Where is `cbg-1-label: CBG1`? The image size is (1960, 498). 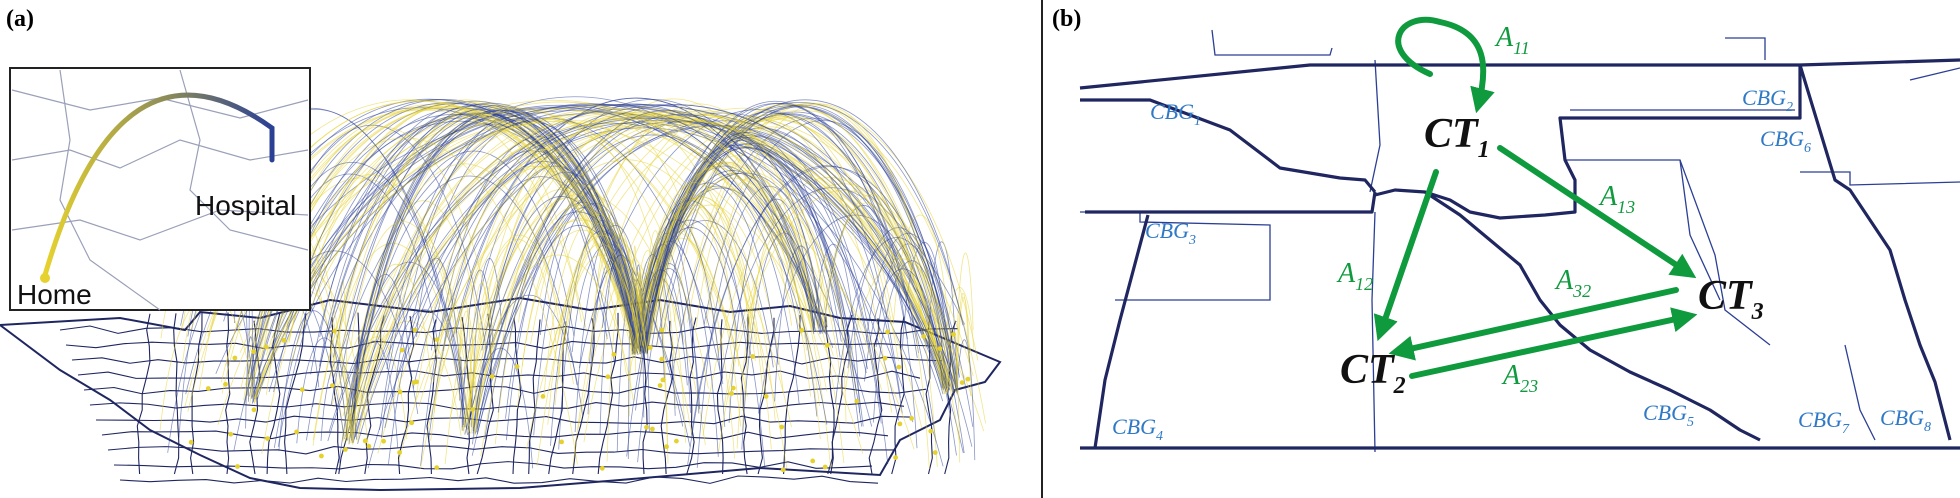
cbg-1-label: CBG1 is located at coordinates (1175, 114).